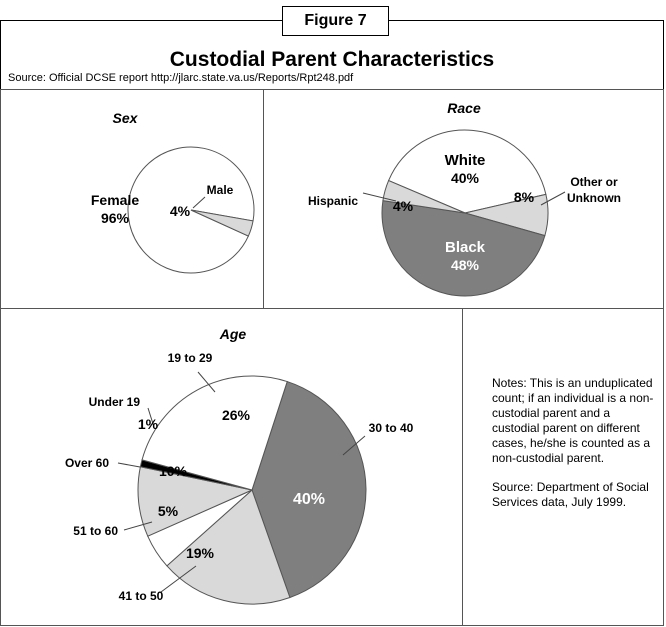  I want to click on race-slice-black, so click(463, 248).